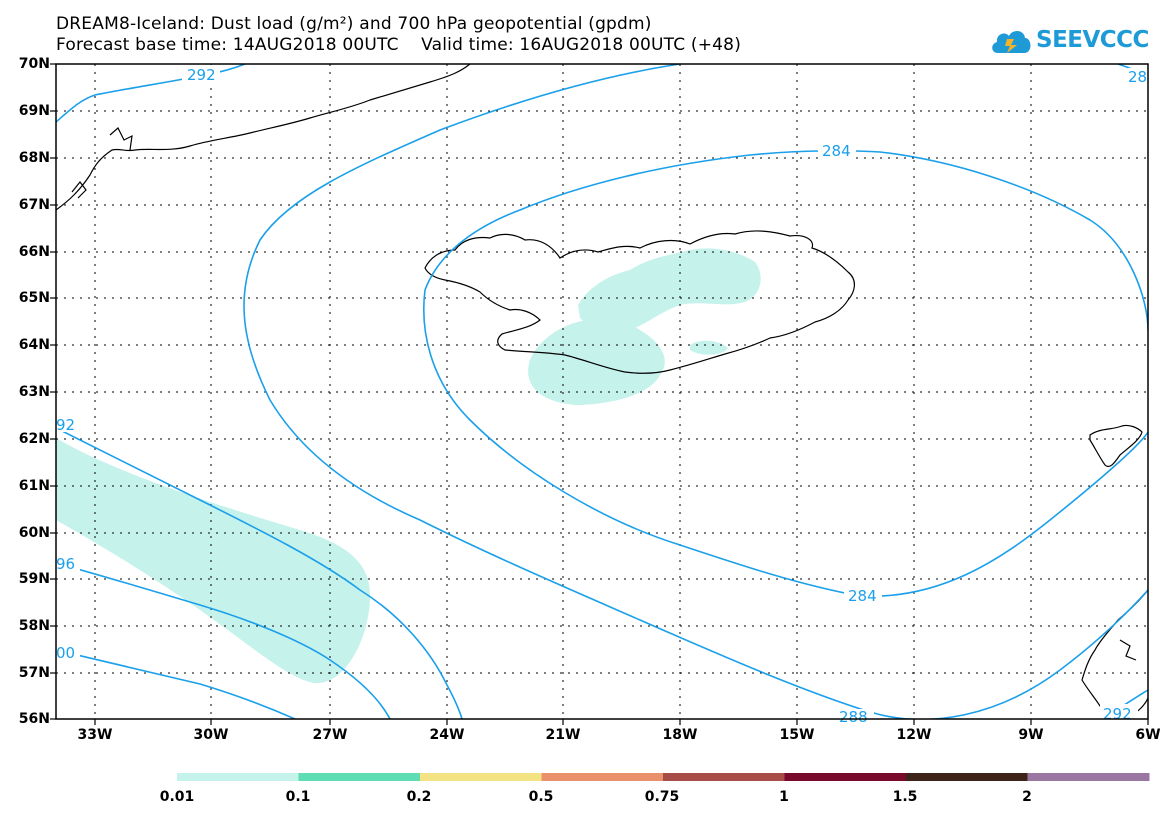 The image size is (1175, 815). I want to click on lat-label: 60N, so click(34, 533).